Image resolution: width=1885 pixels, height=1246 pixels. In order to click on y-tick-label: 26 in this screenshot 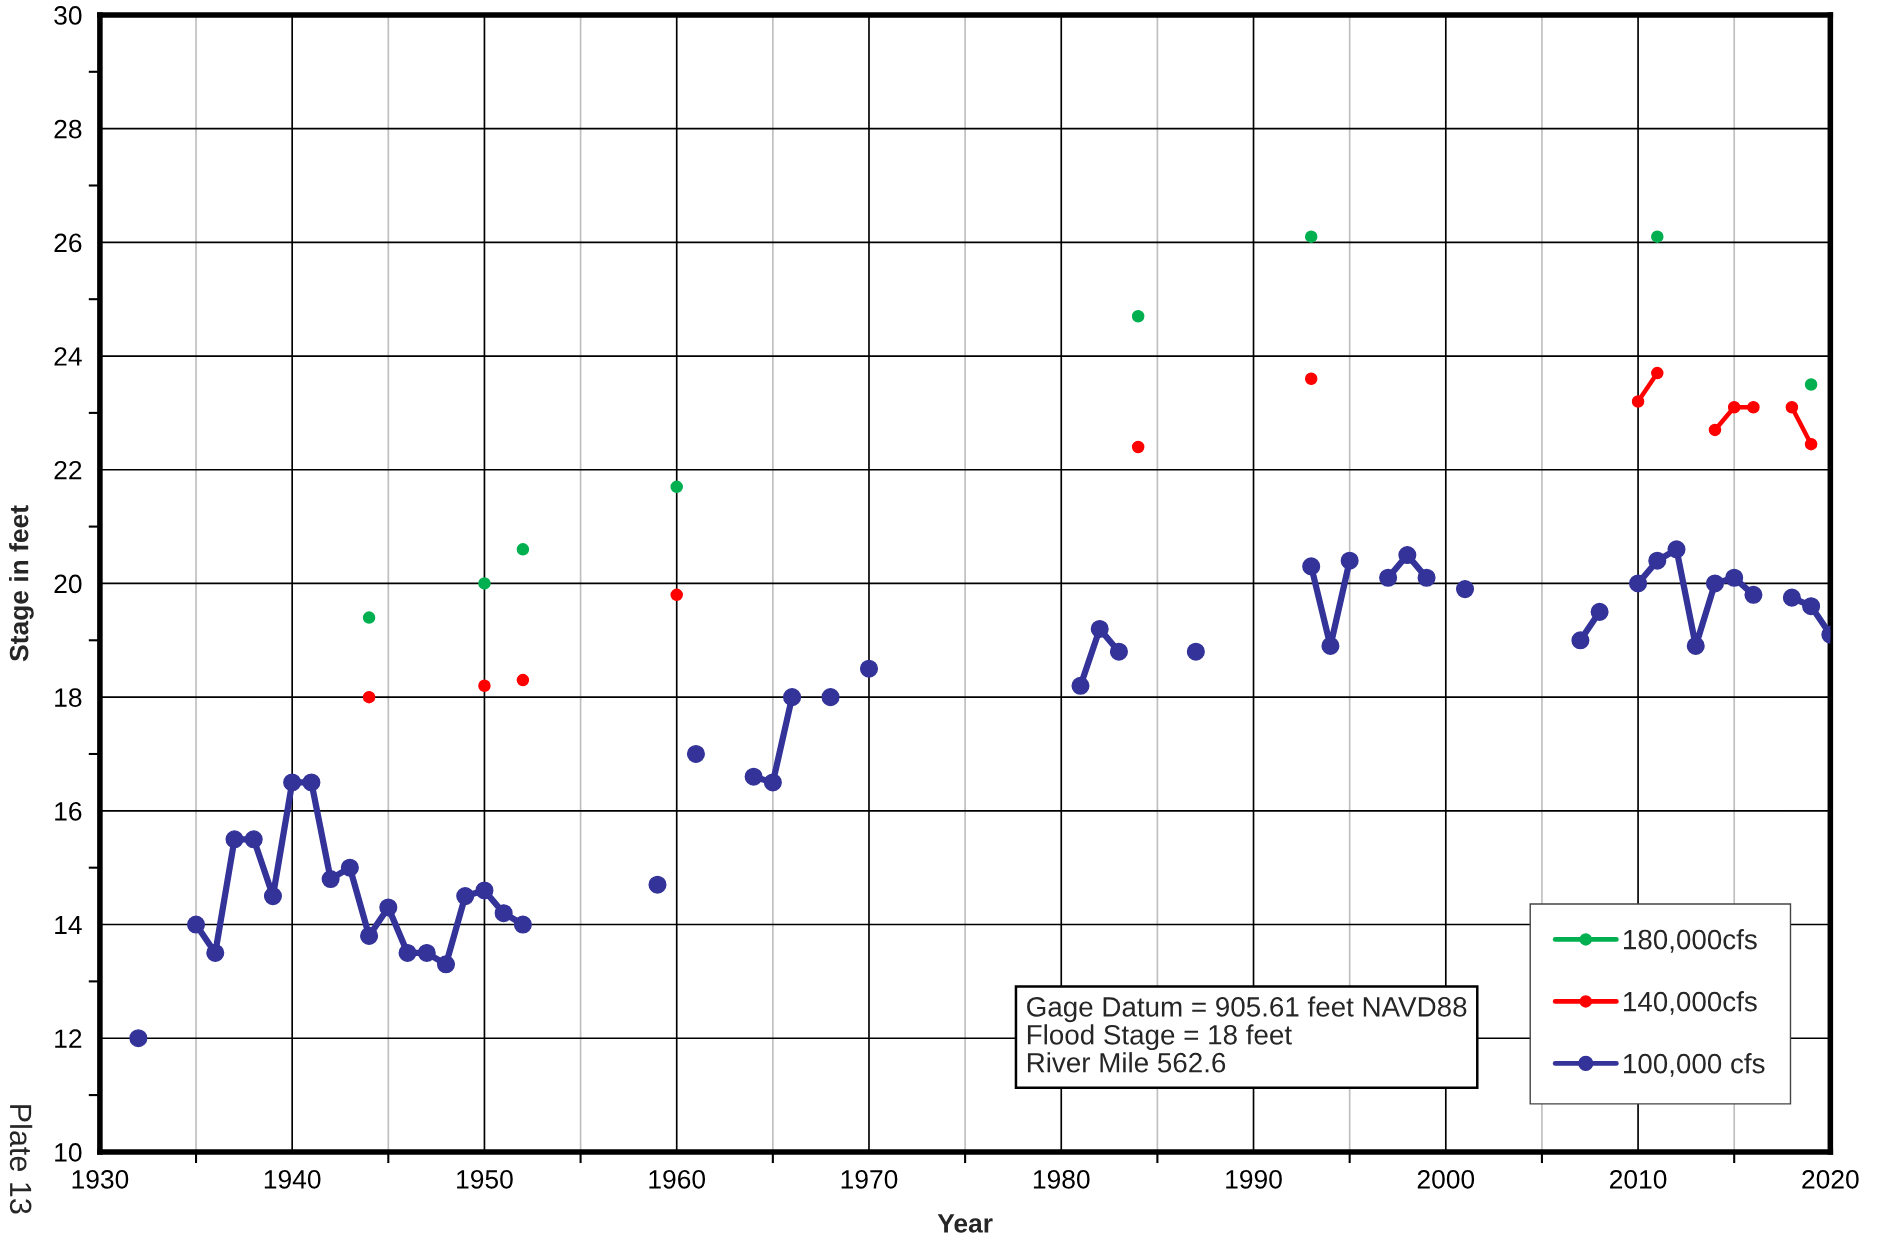, I will do `click(68, 243)`.